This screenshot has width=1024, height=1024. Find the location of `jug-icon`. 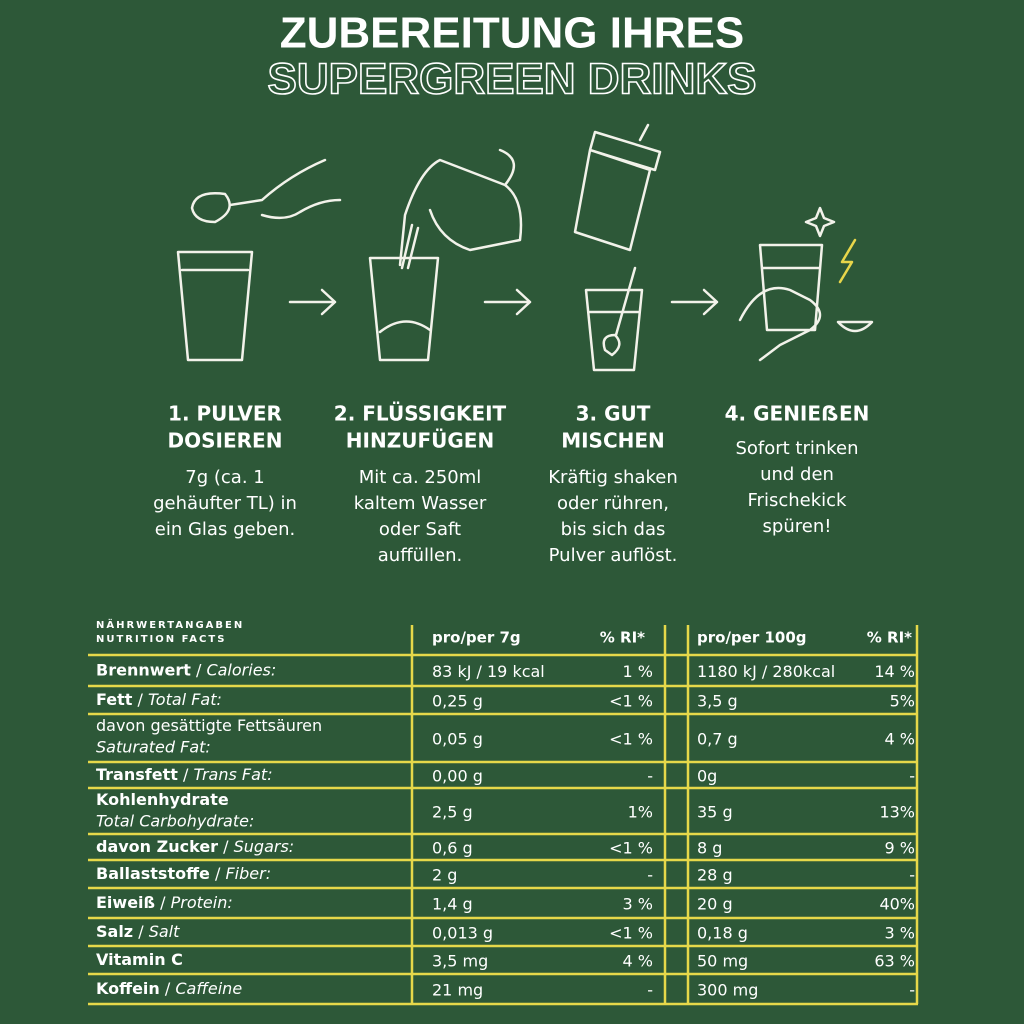

jug-icon is located at coordinates (460, 209).